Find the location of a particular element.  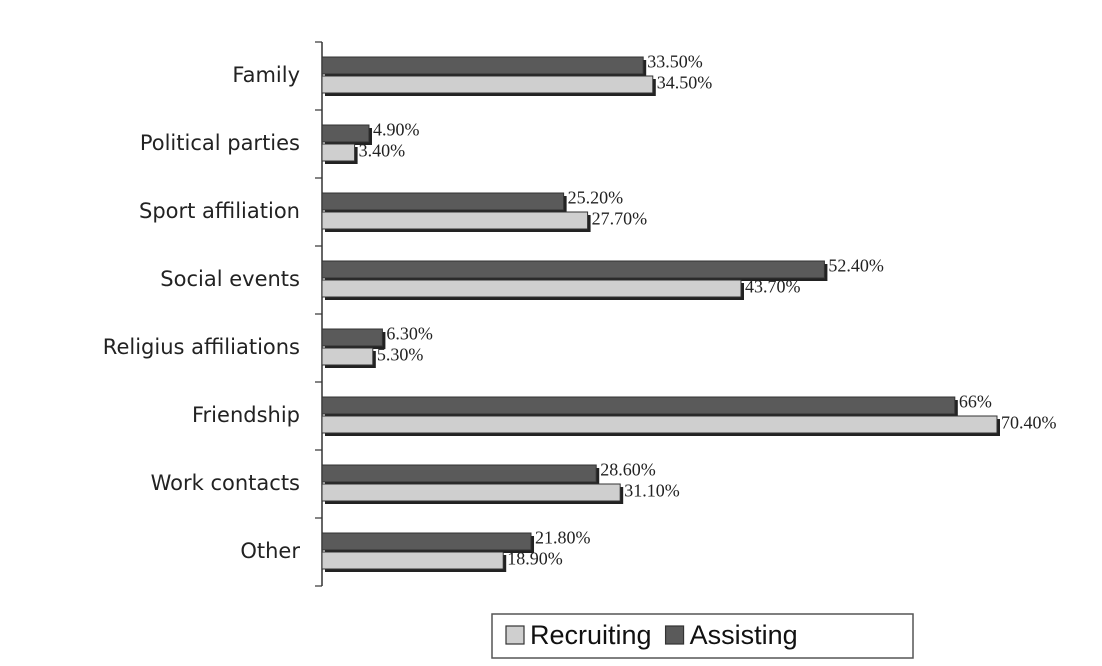

value-label: 52.40% is located at coordinates (856, 266).